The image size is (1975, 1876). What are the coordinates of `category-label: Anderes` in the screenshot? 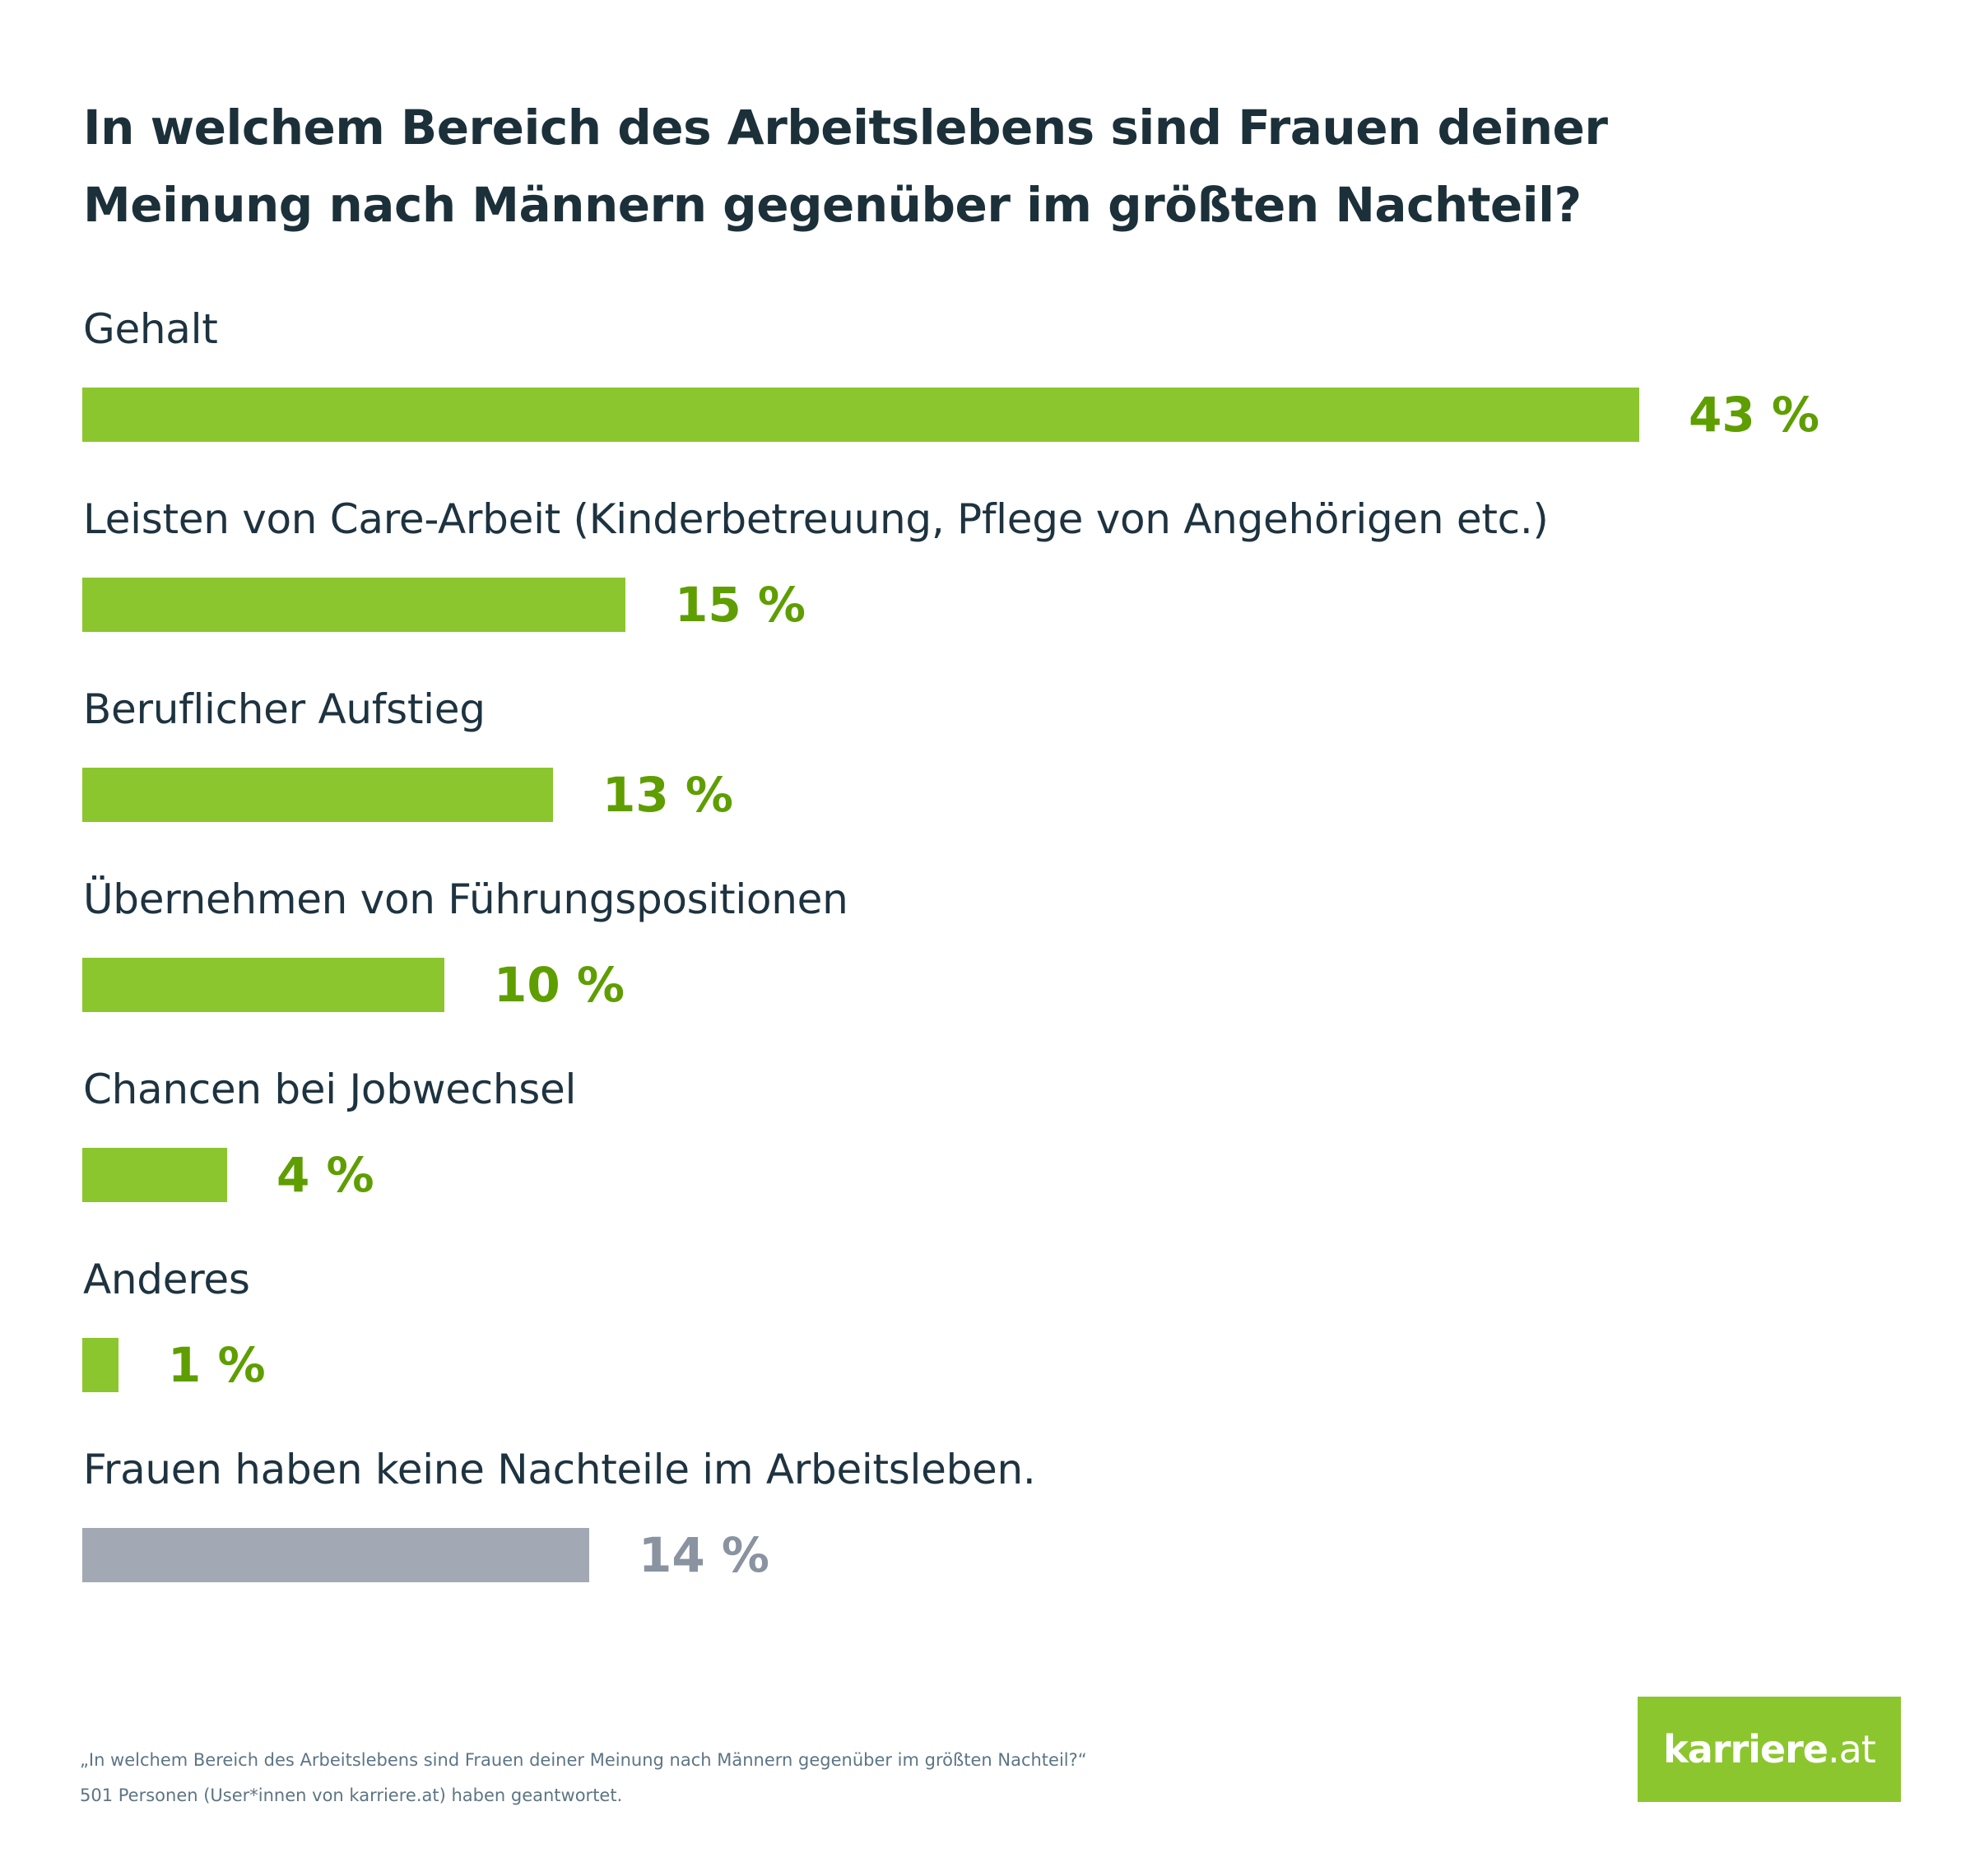 It's located at (166, 1279).